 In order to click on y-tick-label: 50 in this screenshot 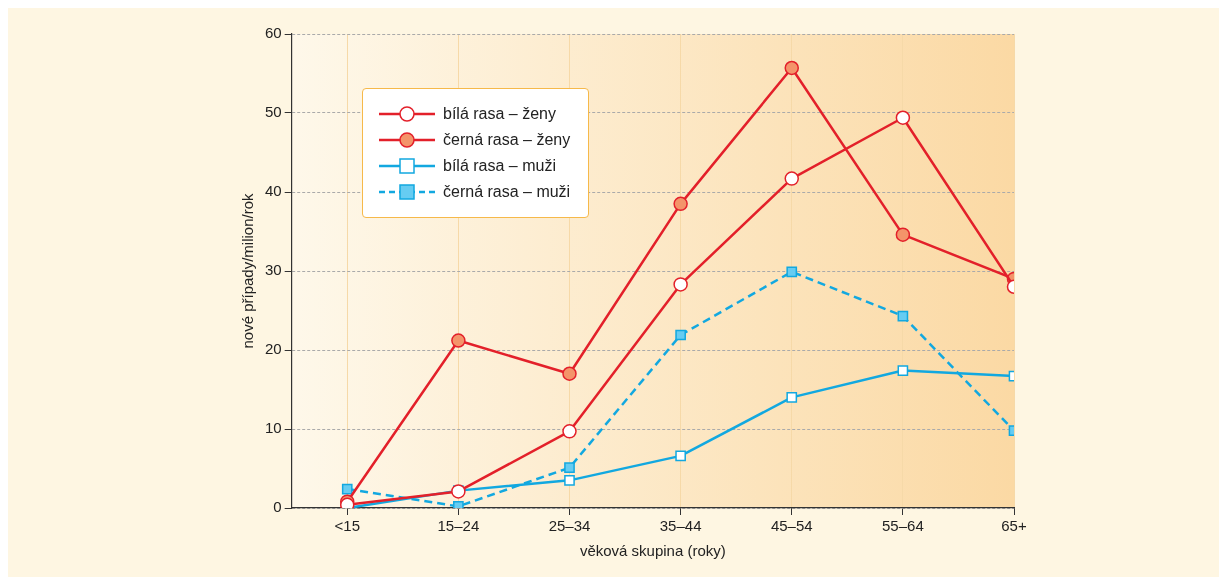, I will do `click(273, 112)`.